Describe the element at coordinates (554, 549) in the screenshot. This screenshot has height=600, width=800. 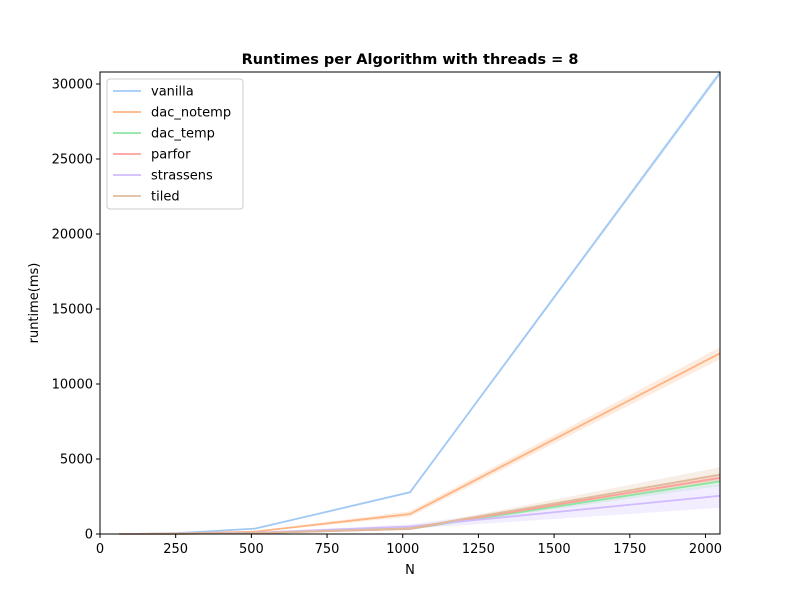
I see `x-tick-label: 1500` at that location.